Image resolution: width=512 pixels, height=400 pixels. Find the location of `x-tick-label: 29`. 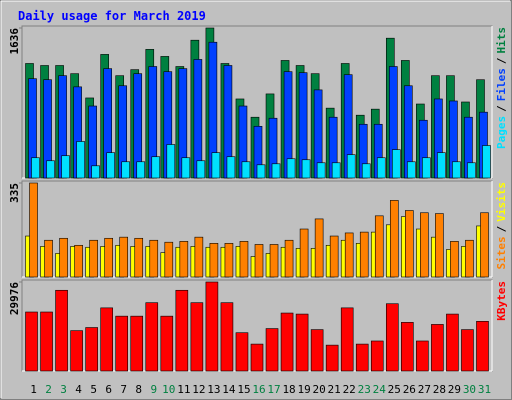

x-tick-label: 29 is located at coordinates (454, 389).